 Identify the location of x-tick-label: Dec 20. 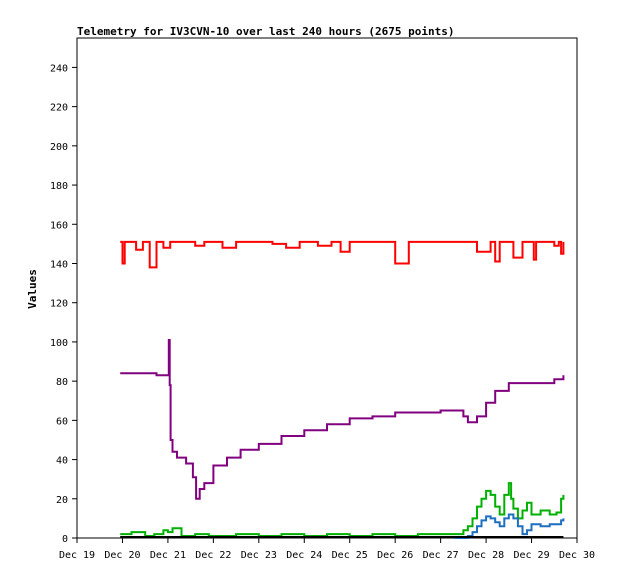
(122, 555).